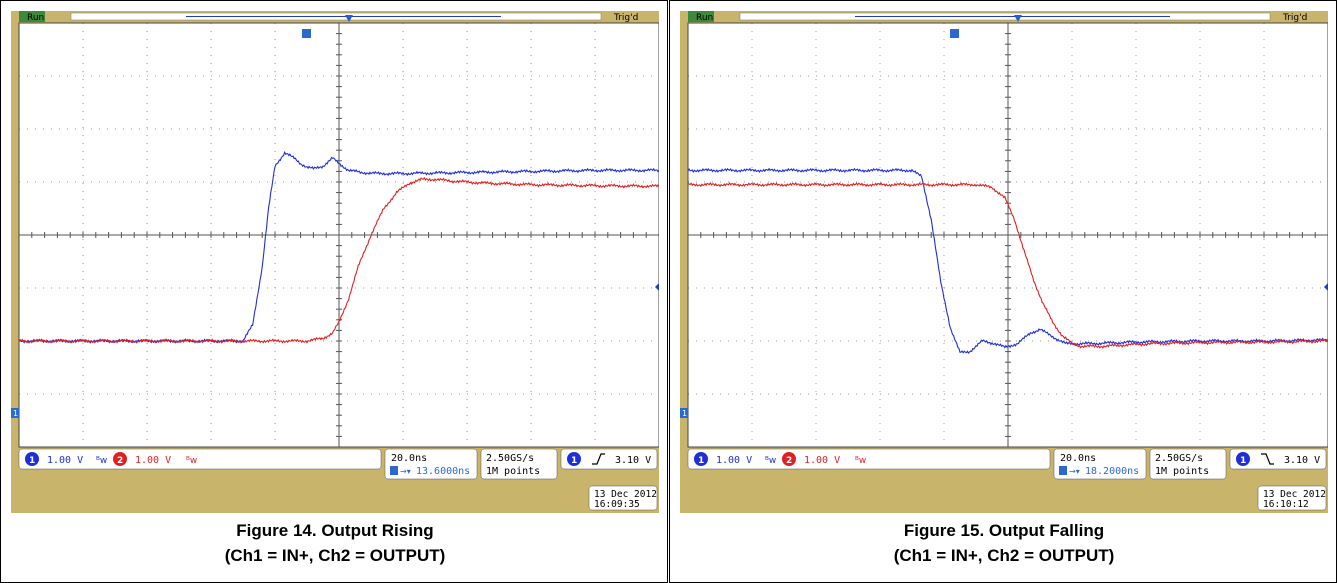 Image resolution: width=1338 pixels, height=583 pixels. Describe the element at coordinates (443, 471) in the screenshot. I see `trigger-delay: 13.6000ns` at that location.